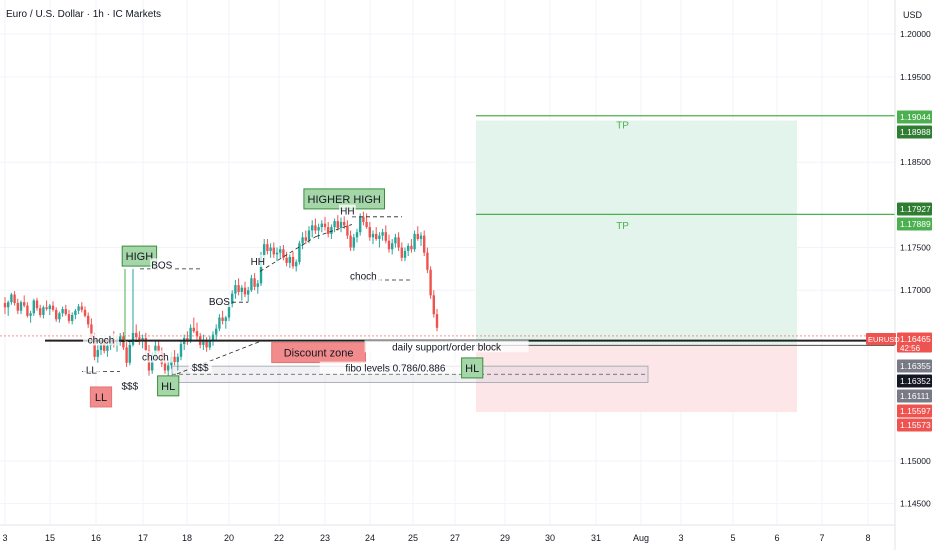  I want to click on price-tag: 1.16352, so click(914, 381).